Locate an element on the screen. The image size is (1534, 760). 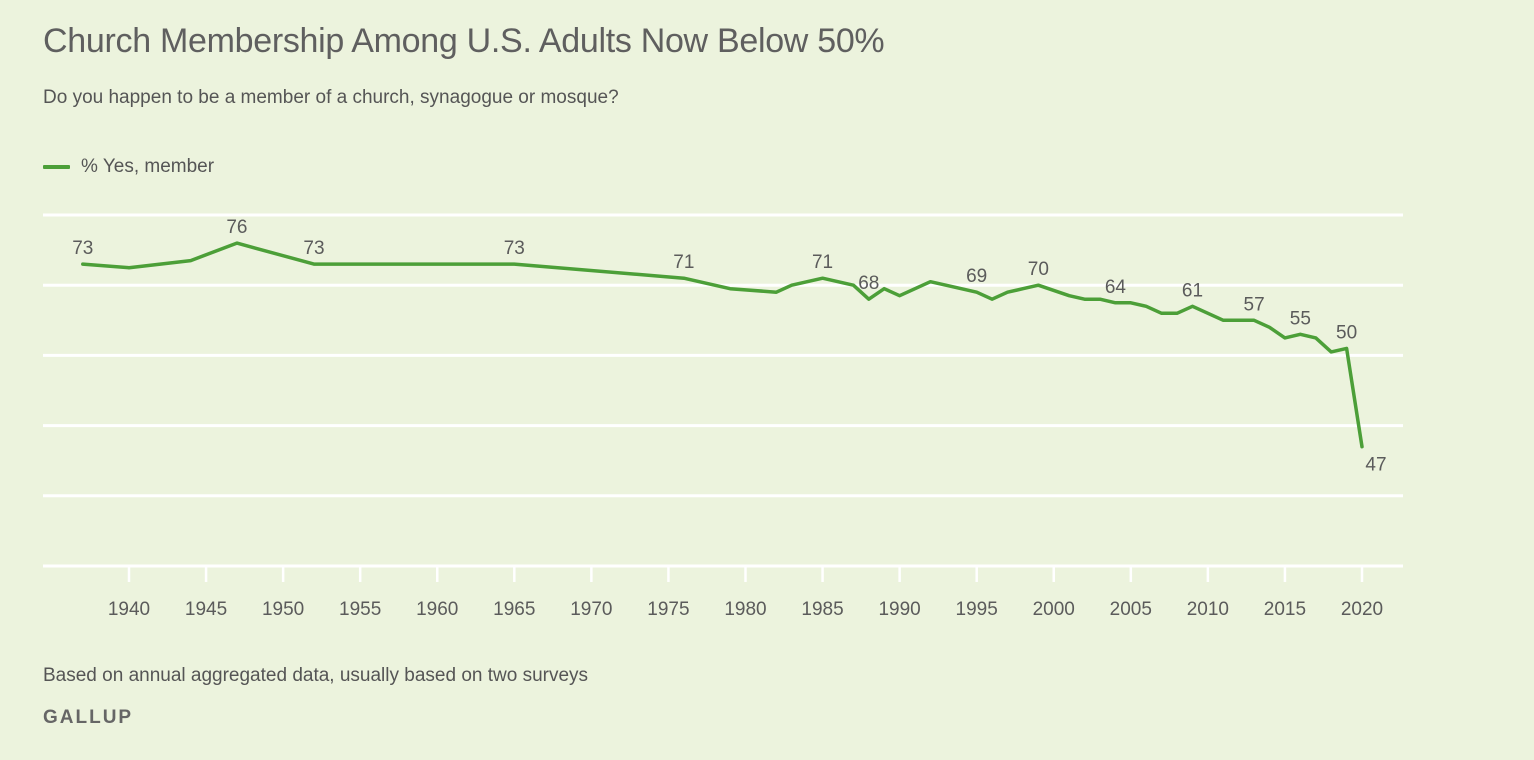
legend-line-swatch is located at coordinates (56, 167).